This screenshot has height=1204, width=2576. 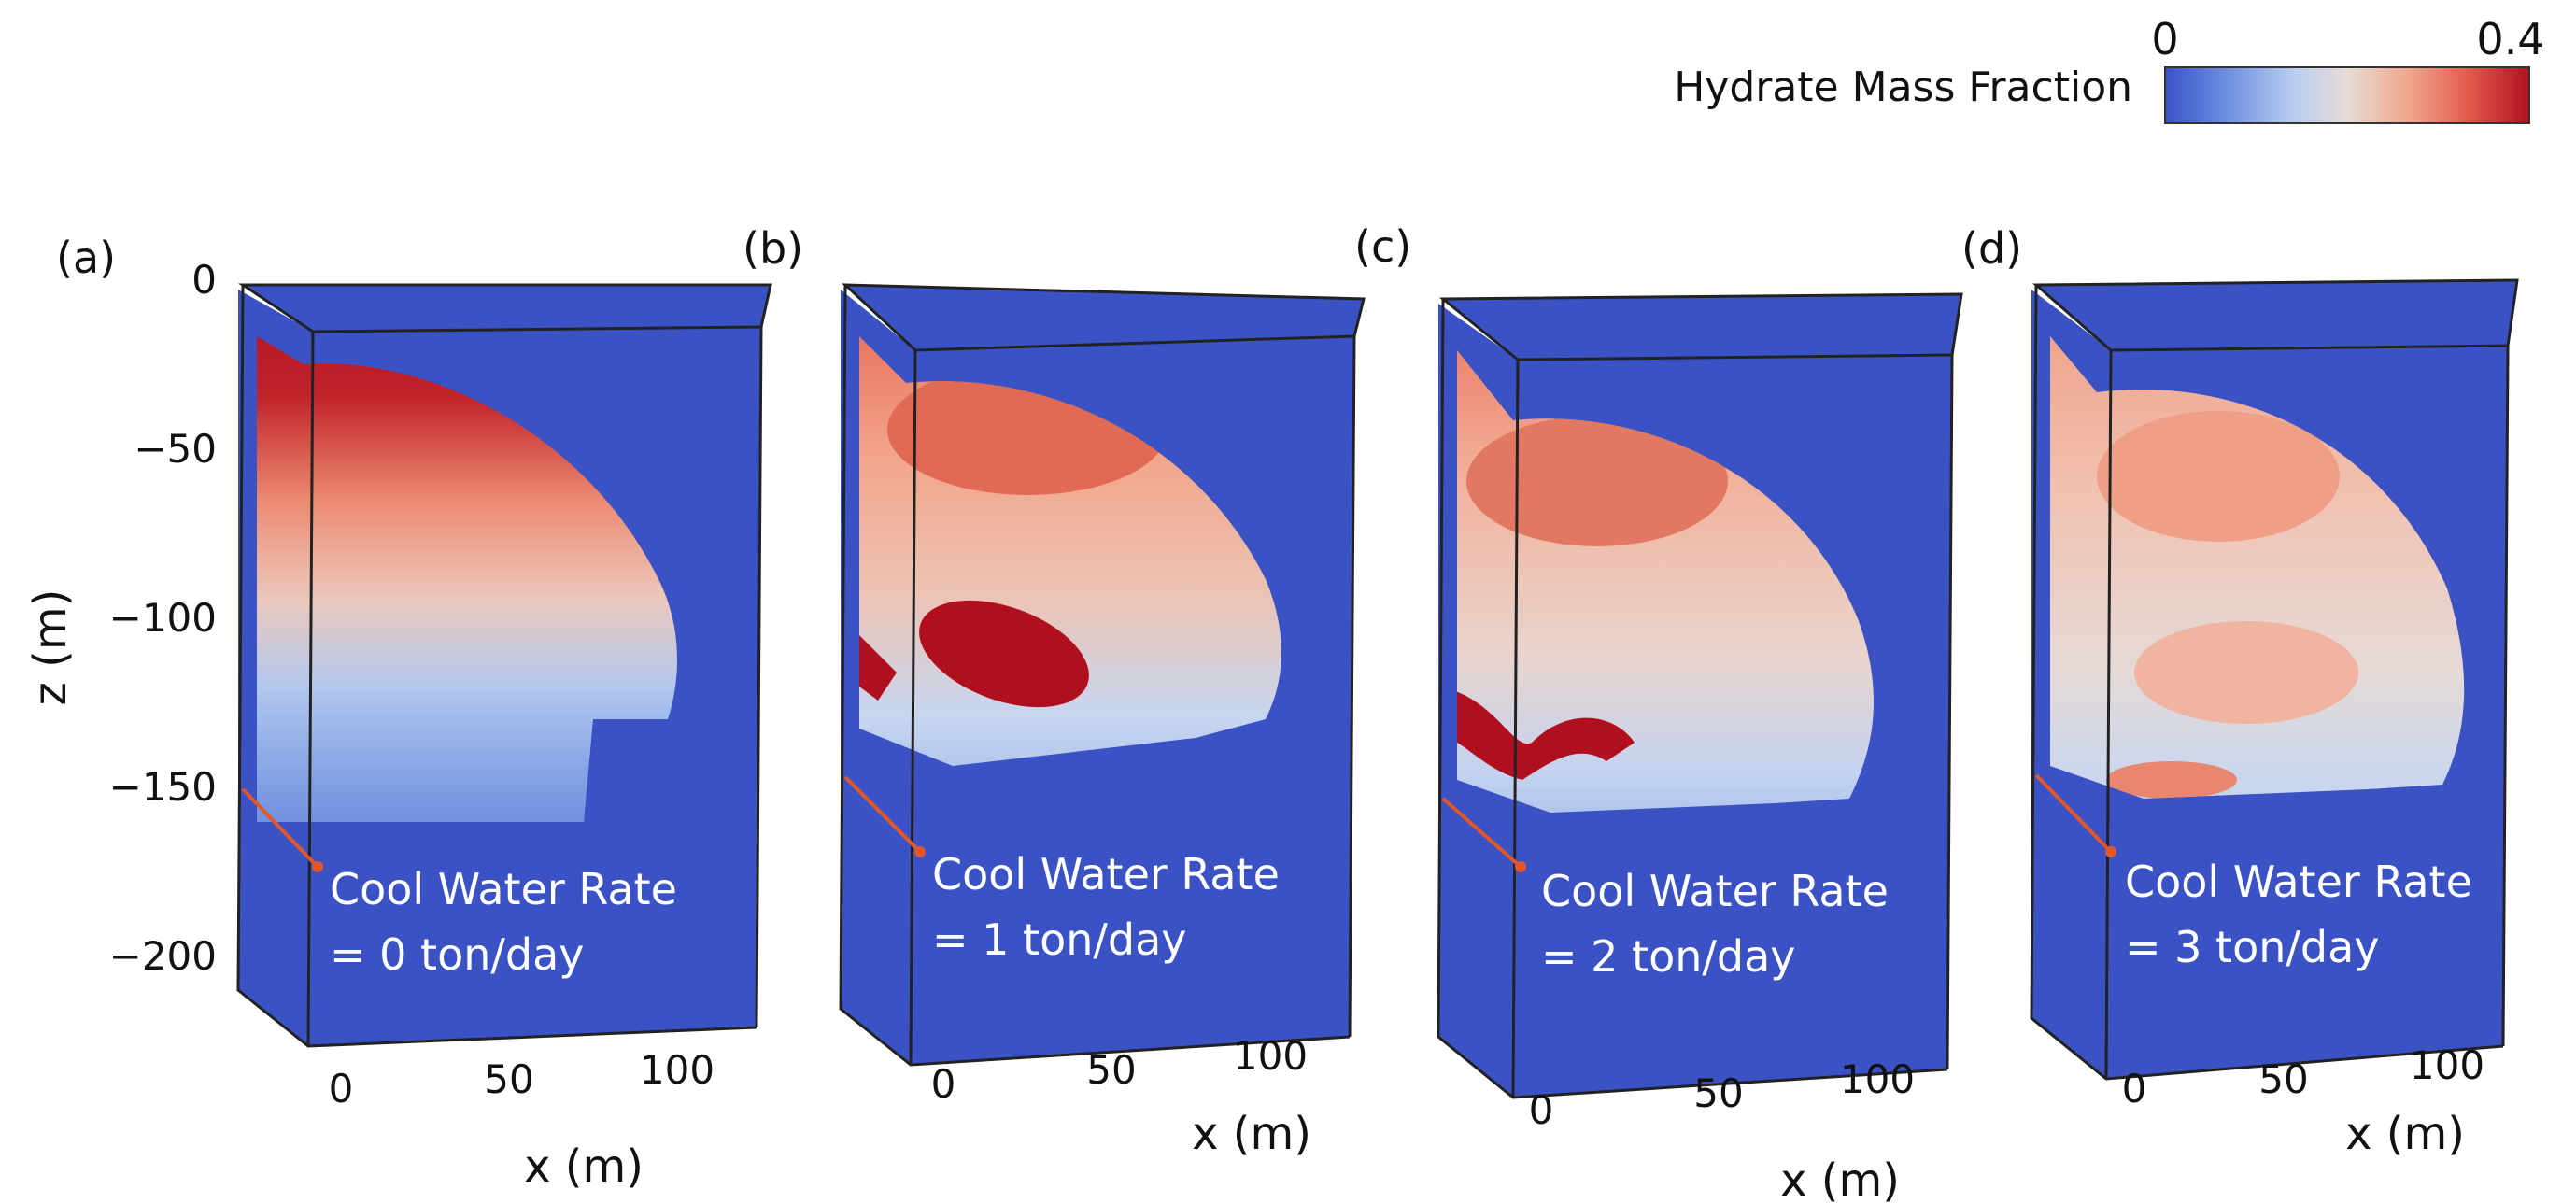 What do you see at coordinates (175, 449) in the screenshot?
I see `z-tick-label: −50` at bounding box center [175, 449].